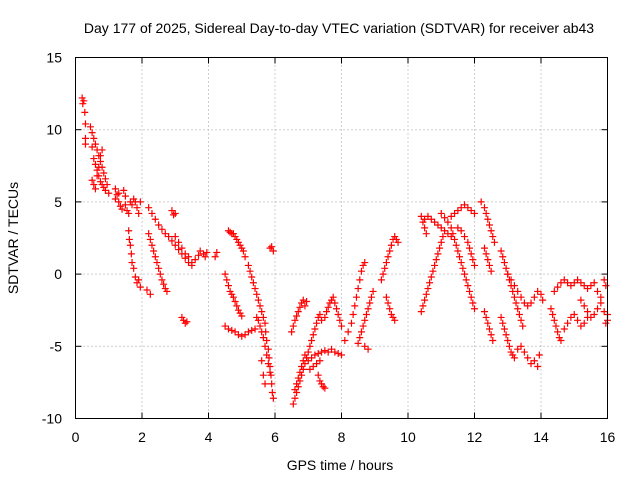  I want to click on x-axis-label: GPS time / hours, so click(340, 465).